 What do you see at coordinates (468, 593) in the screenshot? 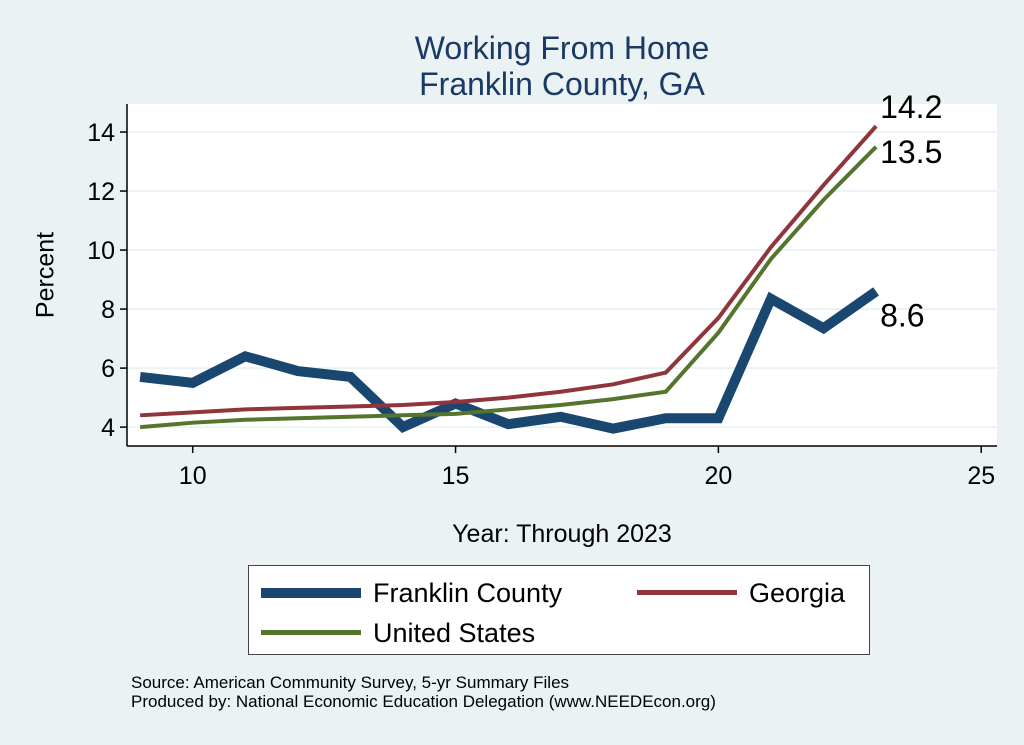
I see `legend-label-franklin: Franklin County` at bounding box center [468, 593].